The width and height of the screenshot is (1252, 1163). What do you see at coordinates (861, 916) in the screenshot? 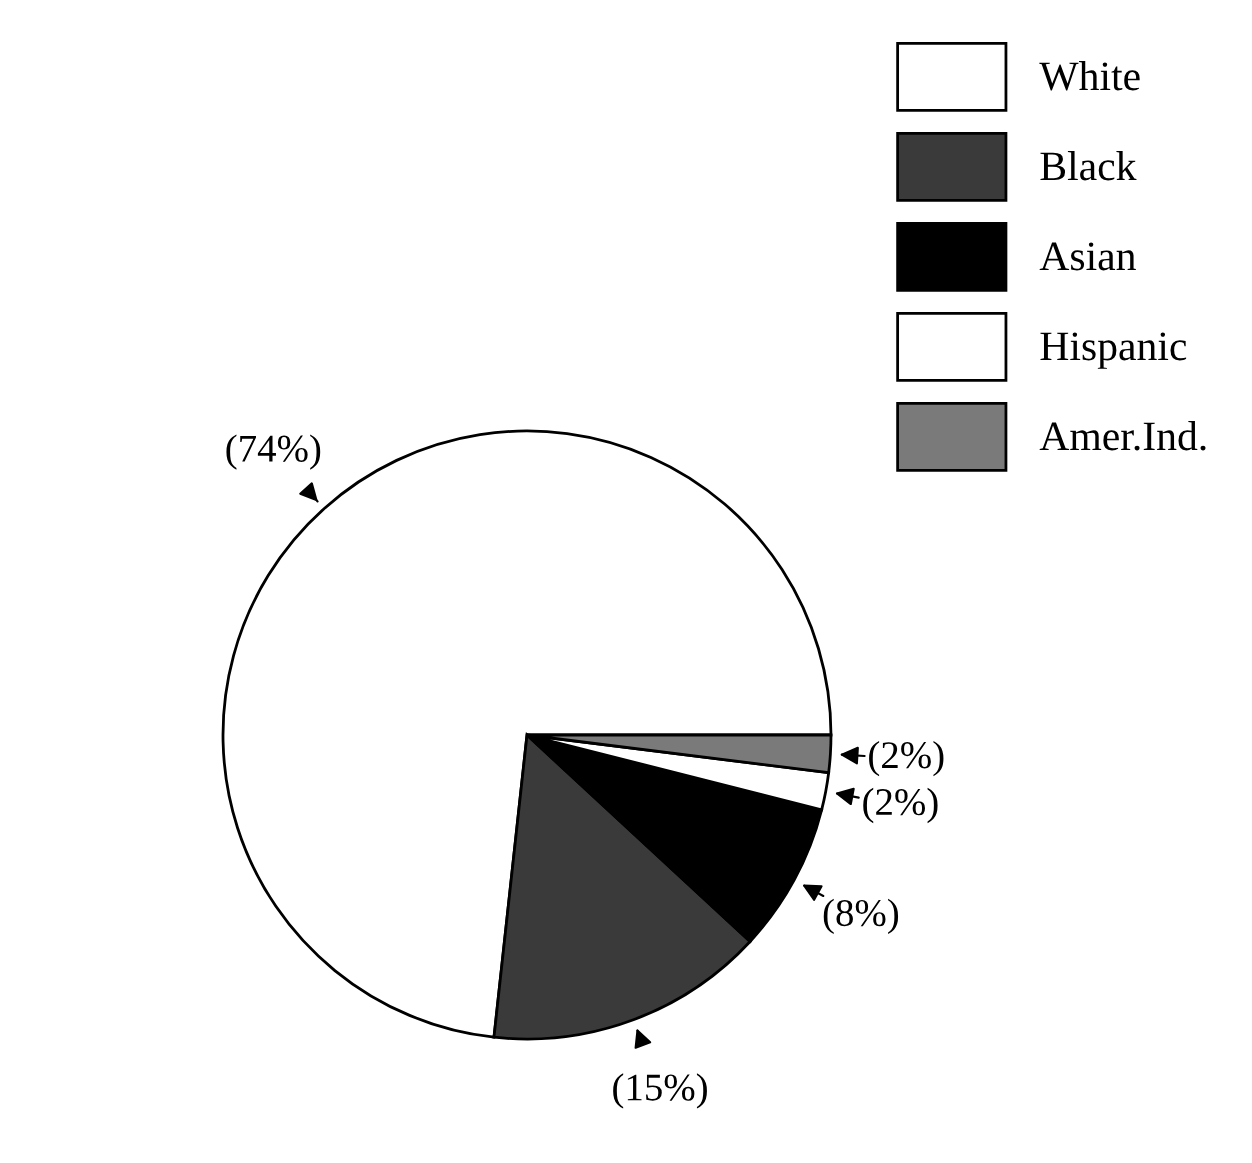
I see `data-label: (8%)` at bounding box center [861, 916].